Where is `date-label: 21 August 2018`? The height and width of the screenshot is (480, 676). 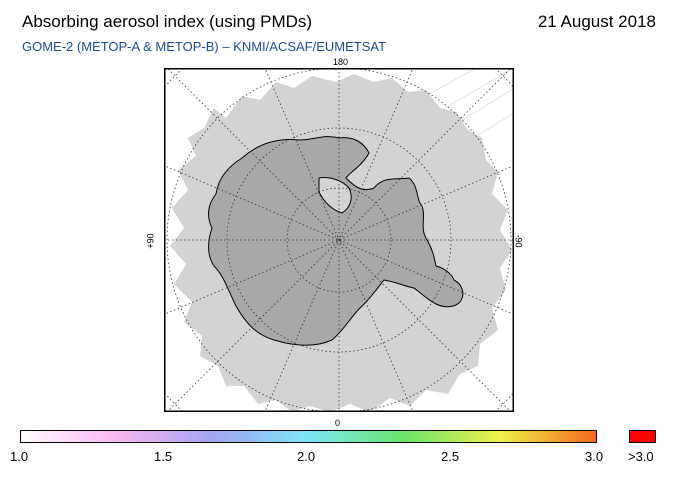
date-label: 21 August 2018 is located at coordinates (596, 21).